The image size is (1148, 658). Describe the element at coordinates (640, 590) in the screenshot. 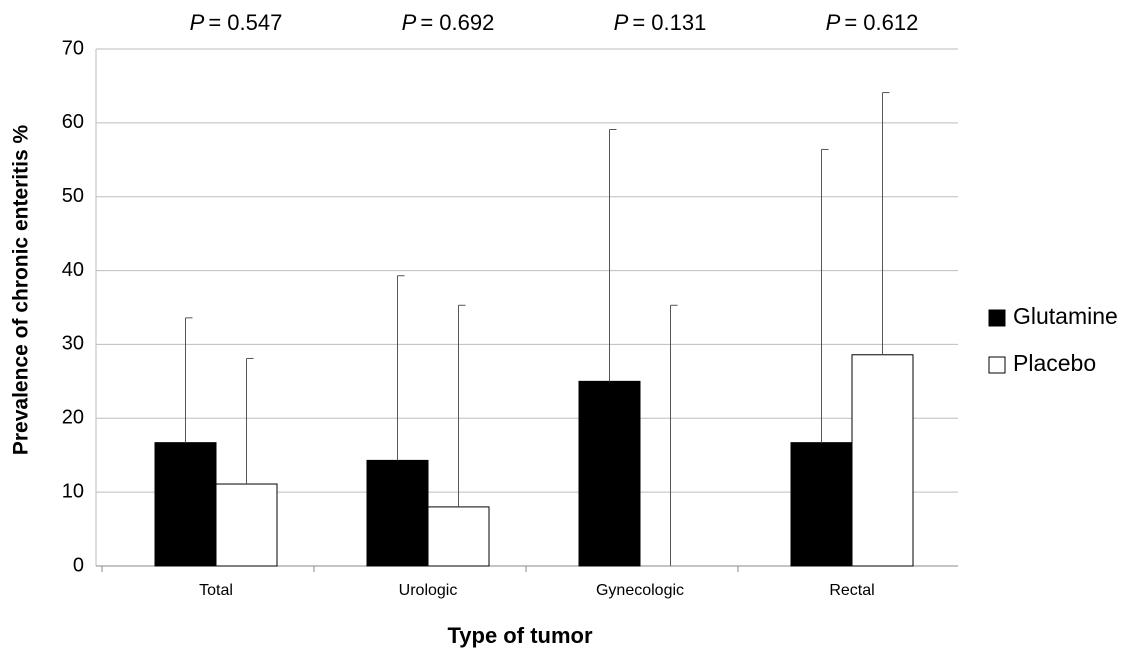

I see `x-tick-label: Gynecologic` at that location.